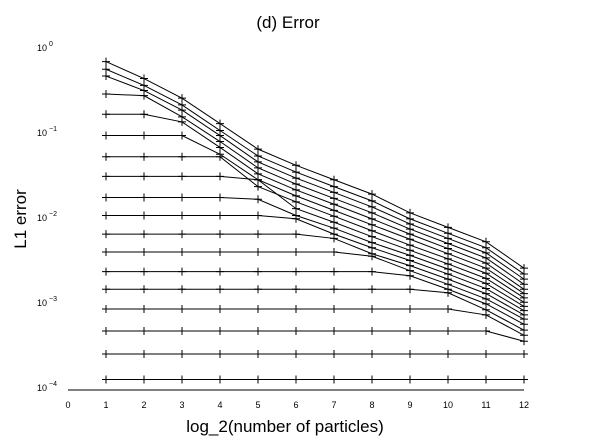 The height and width of the screenshot is (446, 589). What do you see at coordinates (47, 302) in the screenshot?
I see `y-tick-label: 10 −3` at bounding box center [47, 302].